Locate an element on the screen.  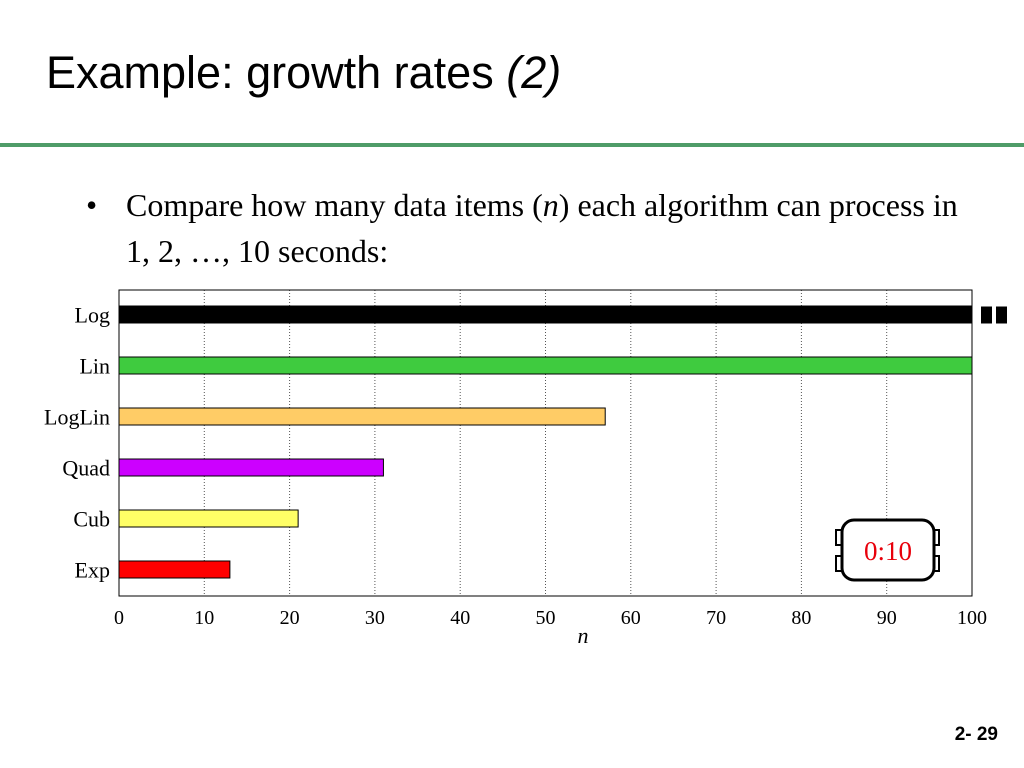
bullet-text-before: Compare how many data items ( is located at coordinates (334, 205).